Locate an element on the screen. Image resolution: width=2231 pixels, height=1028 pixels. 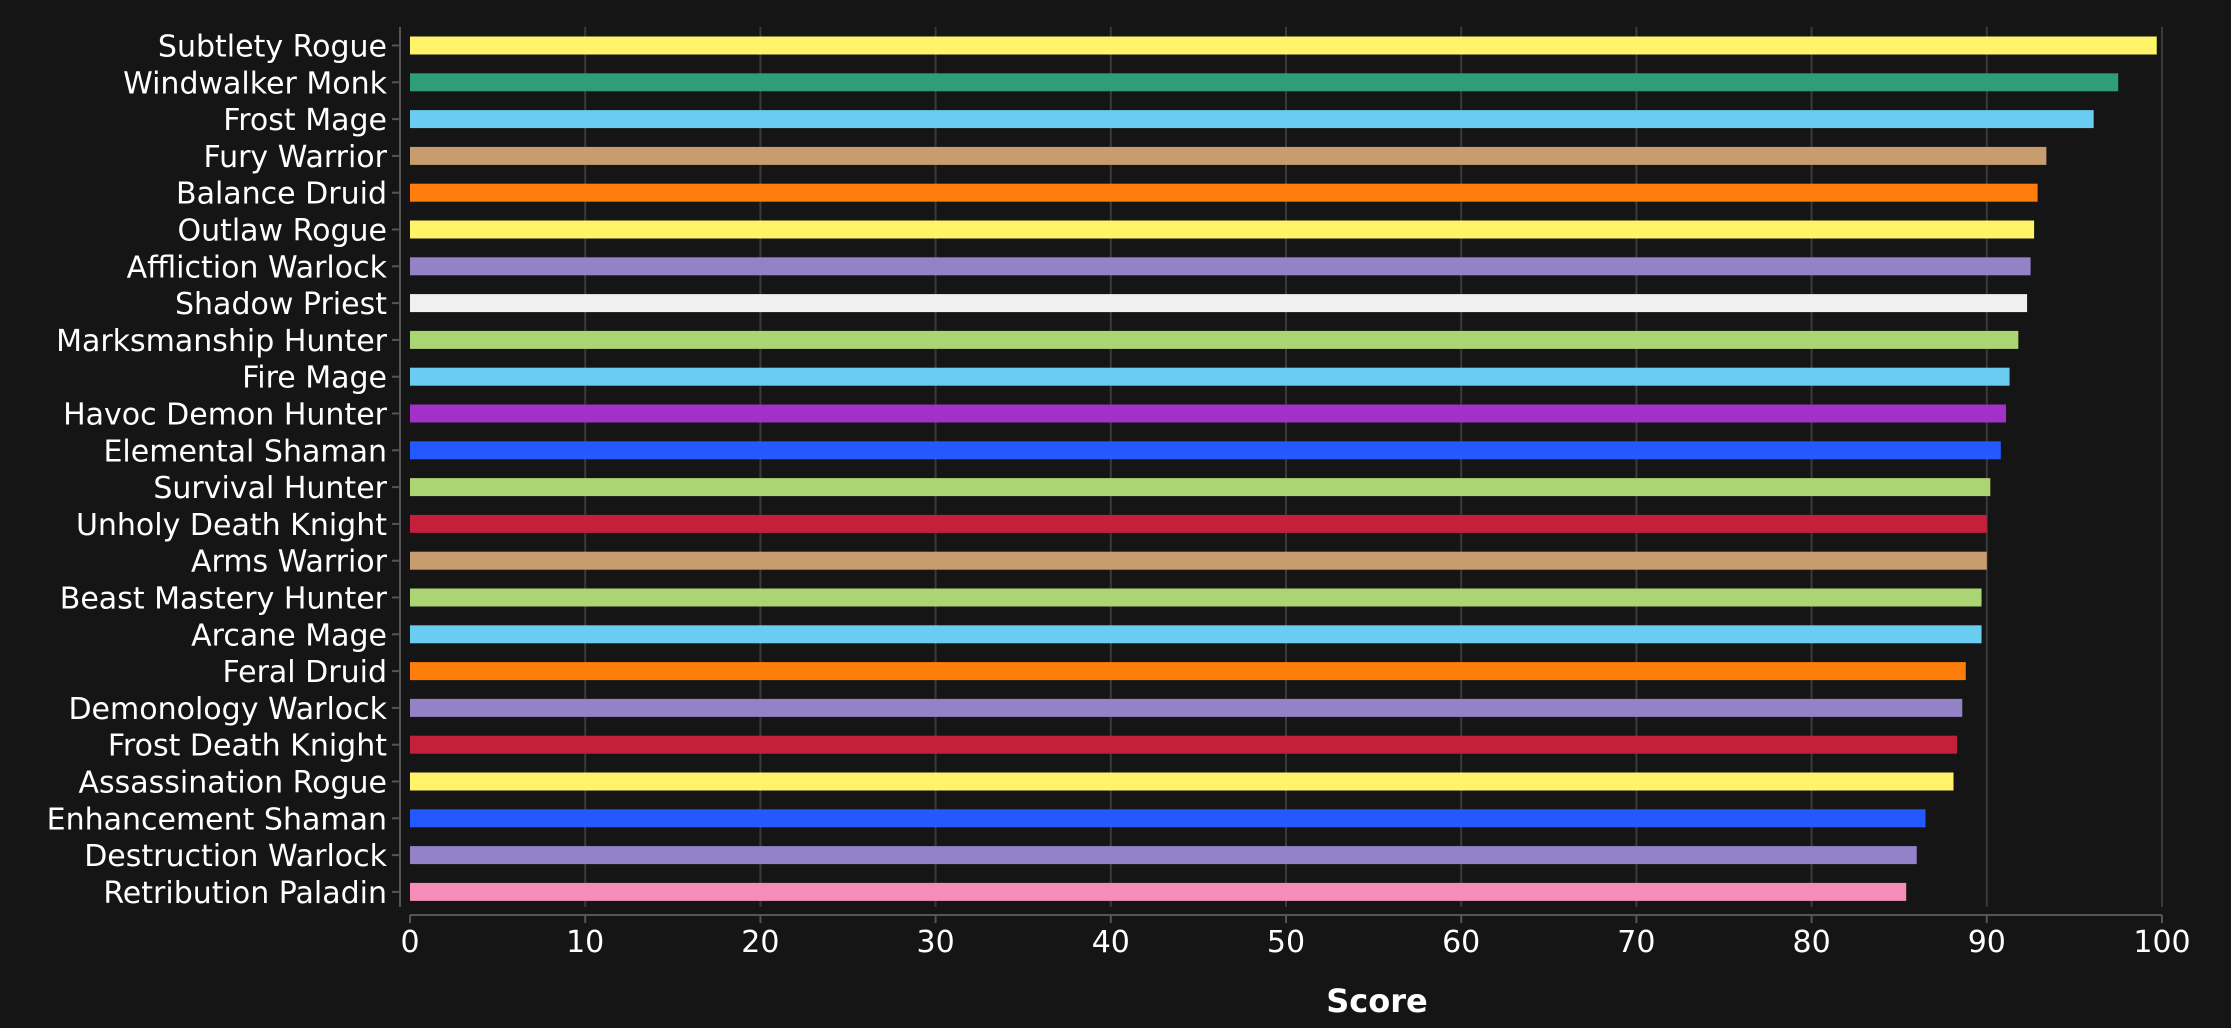
category-label: Fire Mage is located at coordinates (314, 378).